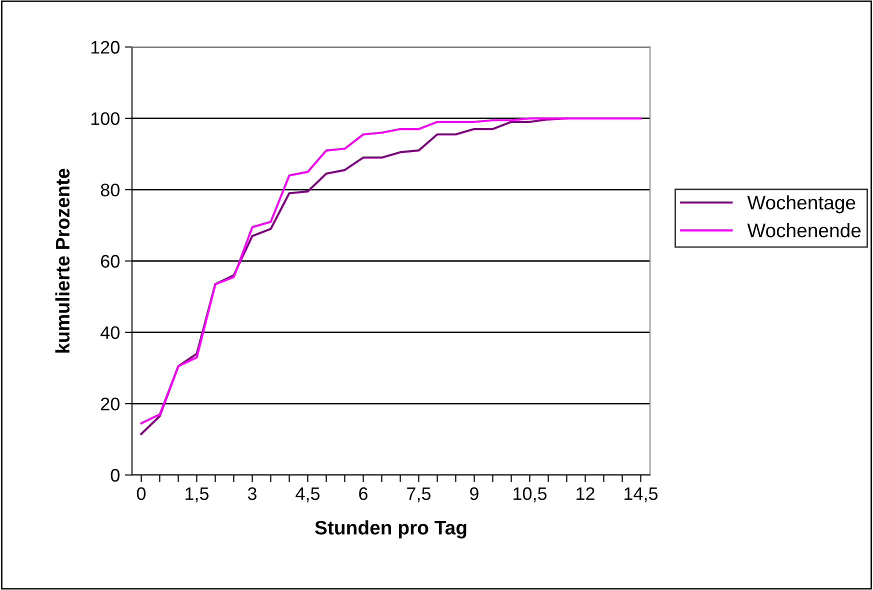  I want to click on x-tick-label: 14,5, so click(641, 494).